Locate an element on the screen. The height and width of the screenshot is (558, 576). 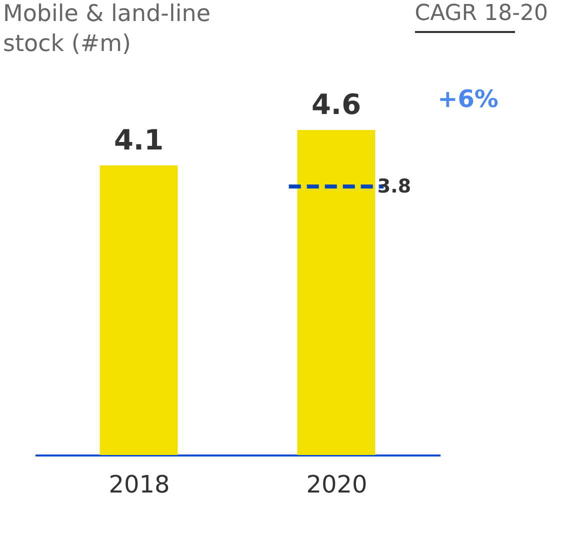
text: Mobile & land-line is located at coordinates (106, 14).